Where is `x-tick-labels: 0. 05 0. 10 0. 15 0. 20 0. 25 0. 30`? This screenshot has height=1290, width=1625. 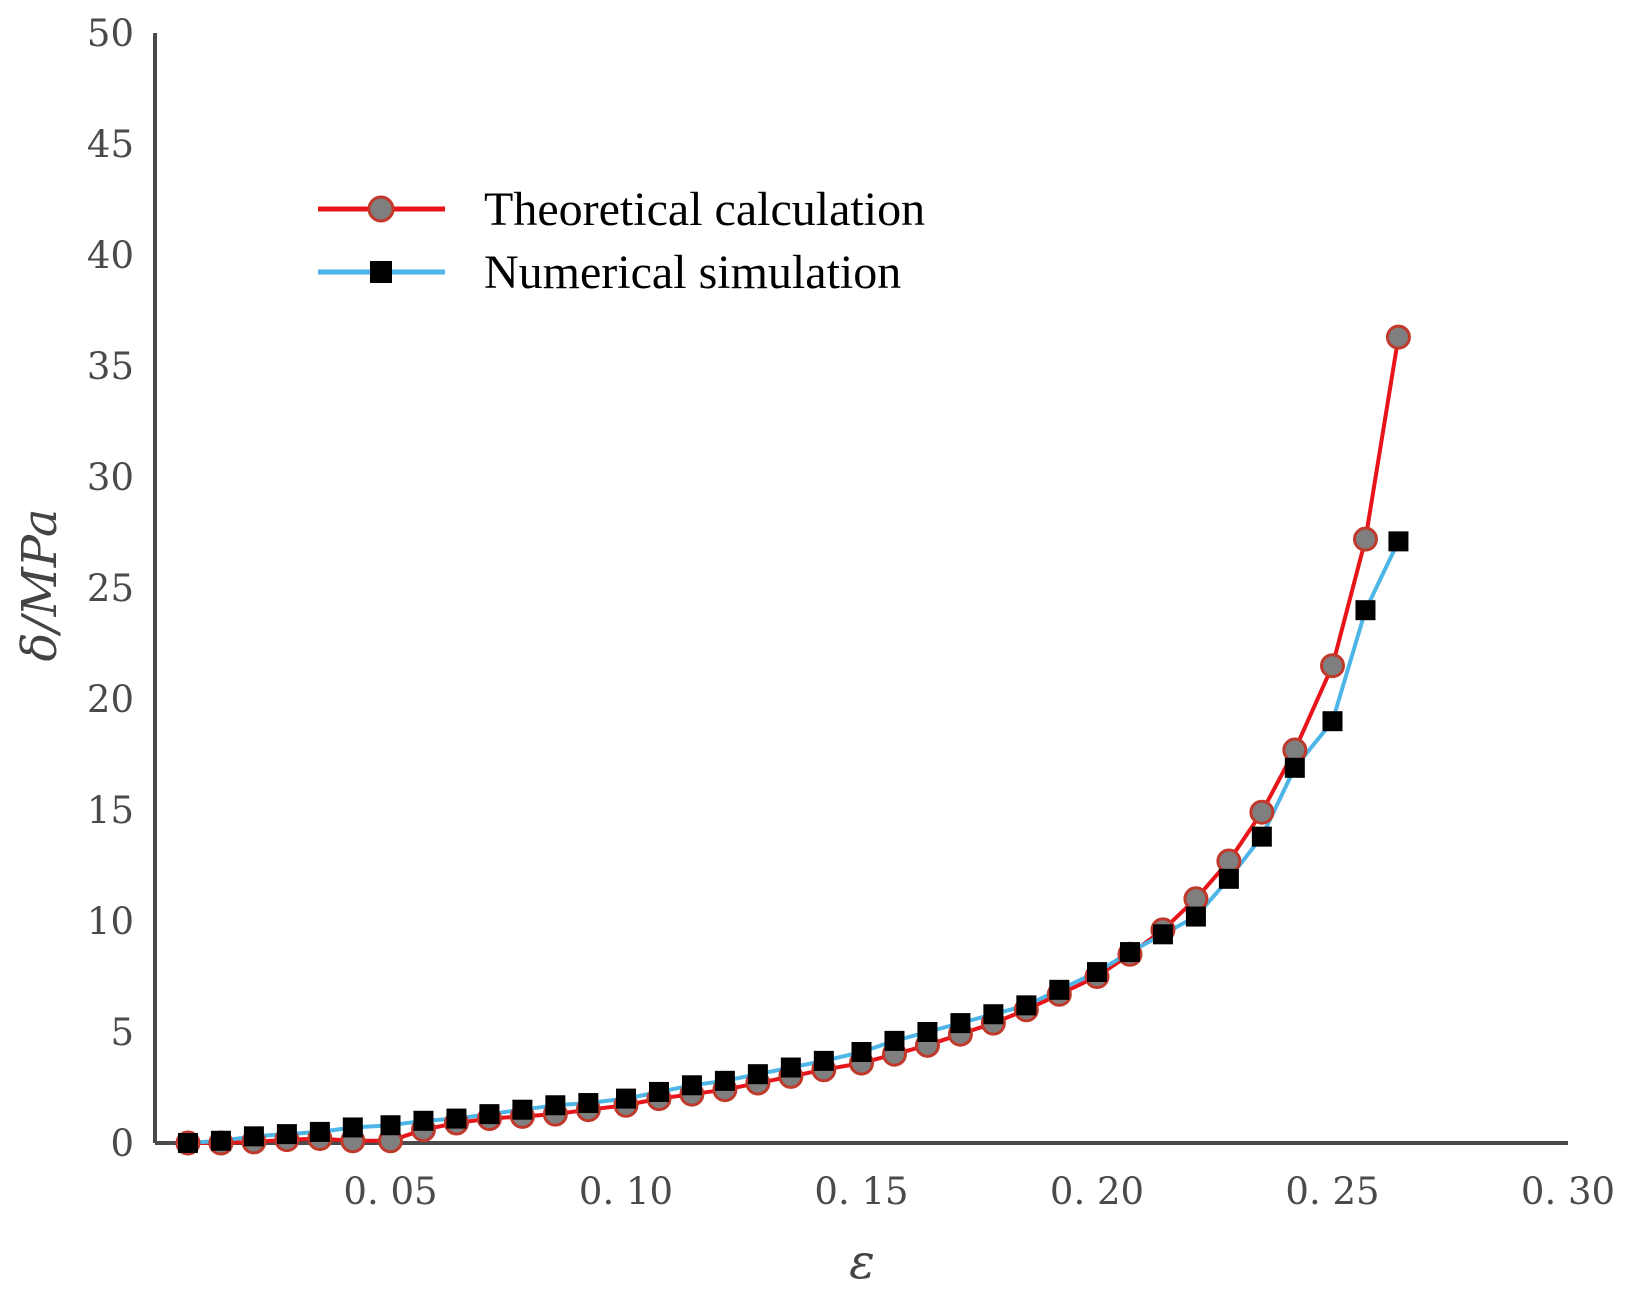
x-tick-labels: 0. 05 0. 10 0. 15 0. 20 0. 25 0. 30 is located at coordinates (979, 1191).